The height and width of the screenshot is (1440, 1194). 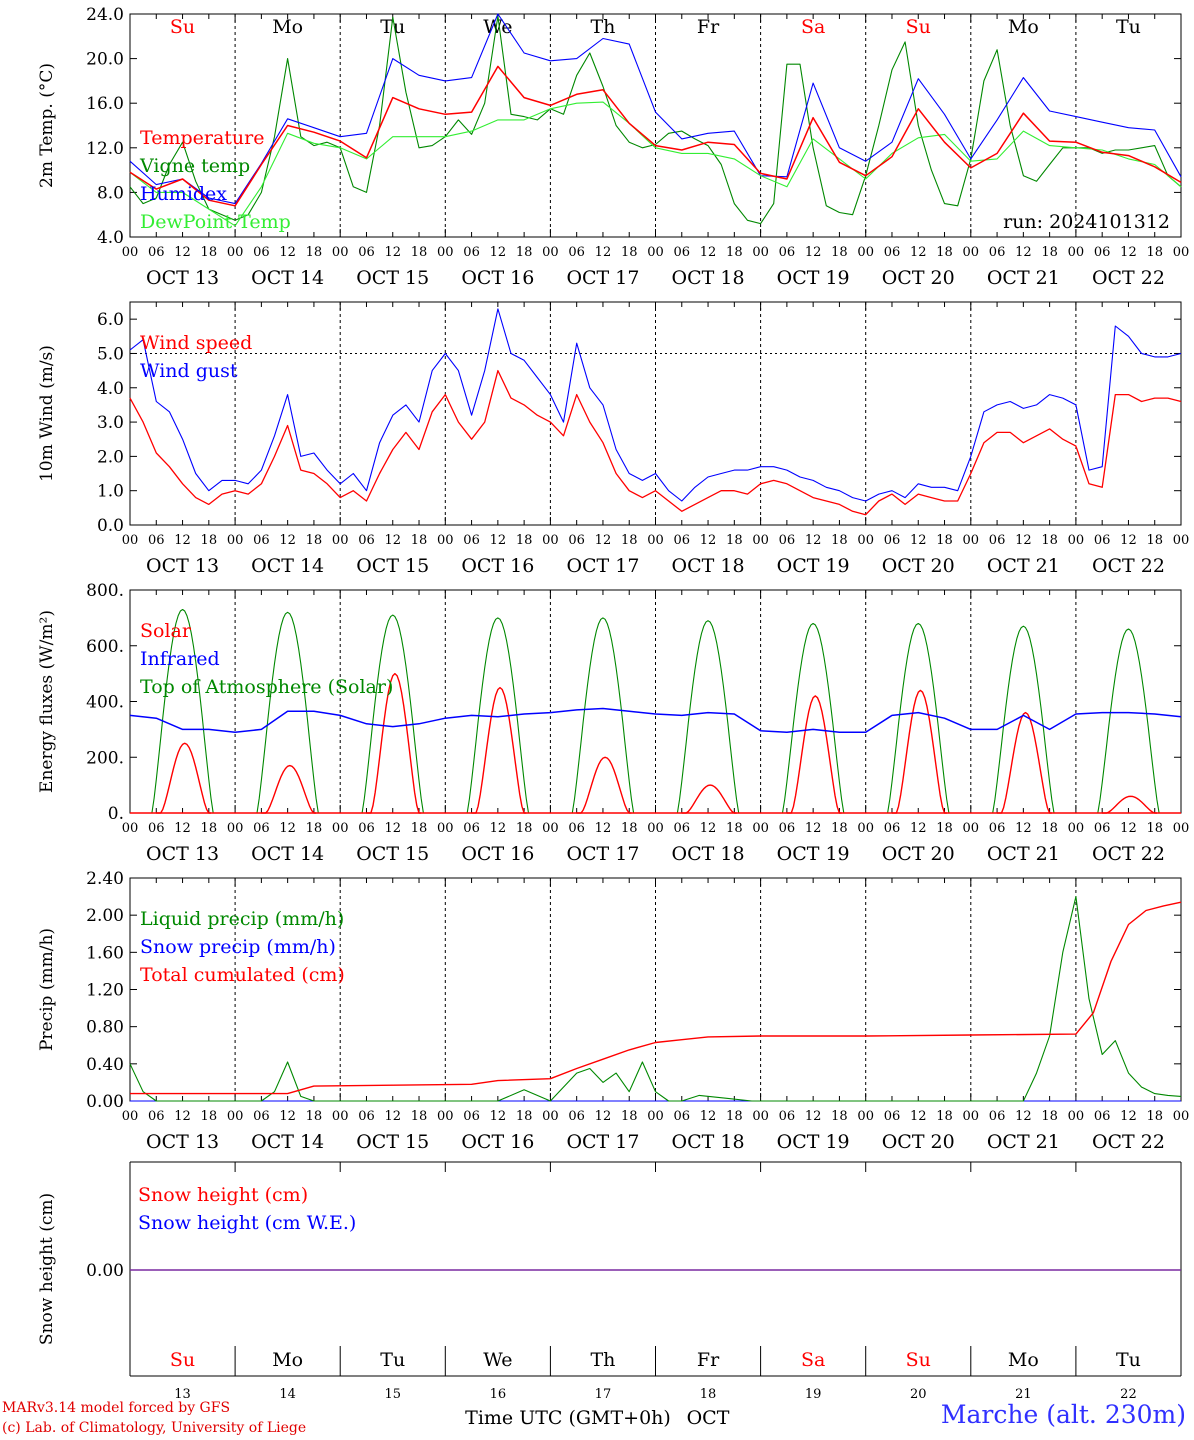 I want to click on series-infrared, so click(x=655, y=720).